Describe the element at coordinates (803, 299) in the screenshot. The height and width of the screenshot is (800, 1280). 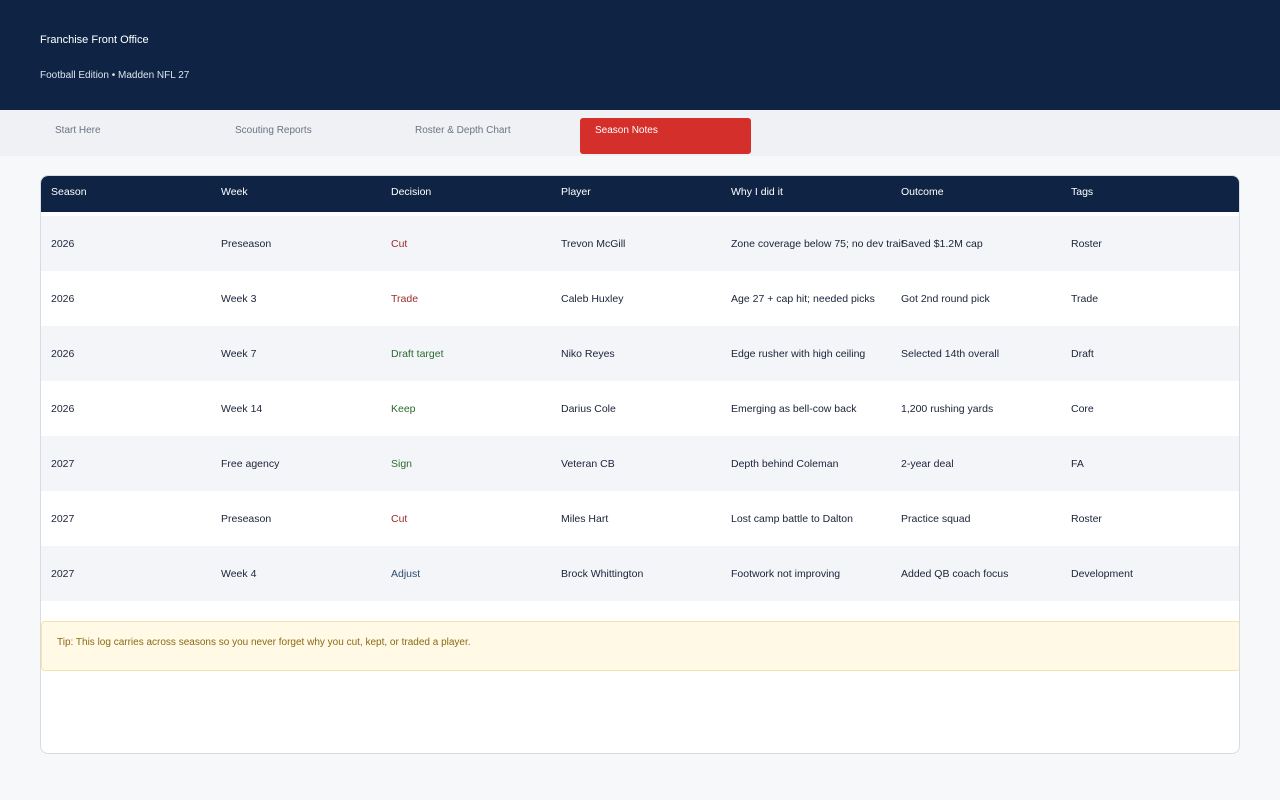
I see `cell-reason: Age 27 + cap hit; needed picks` at that location.